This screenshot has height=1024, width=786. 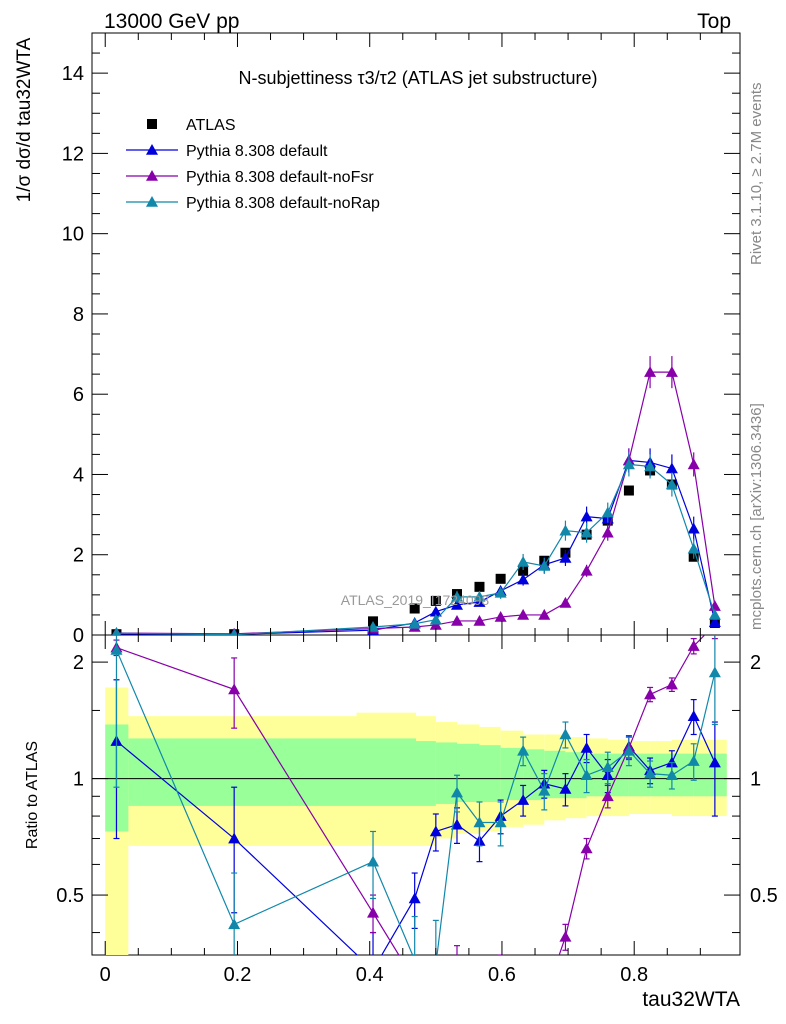 What do you see at coordinates (78, 475) in the screenshot?
I see `main-y-tick-label: 4` at bounding box center [78, 475].